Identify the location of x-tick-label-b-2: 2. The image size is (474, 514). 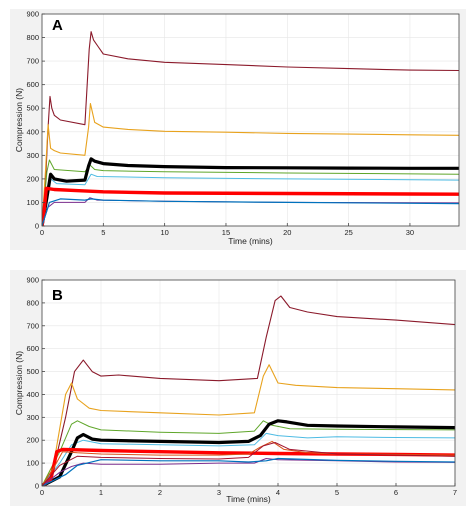
(160, 492).